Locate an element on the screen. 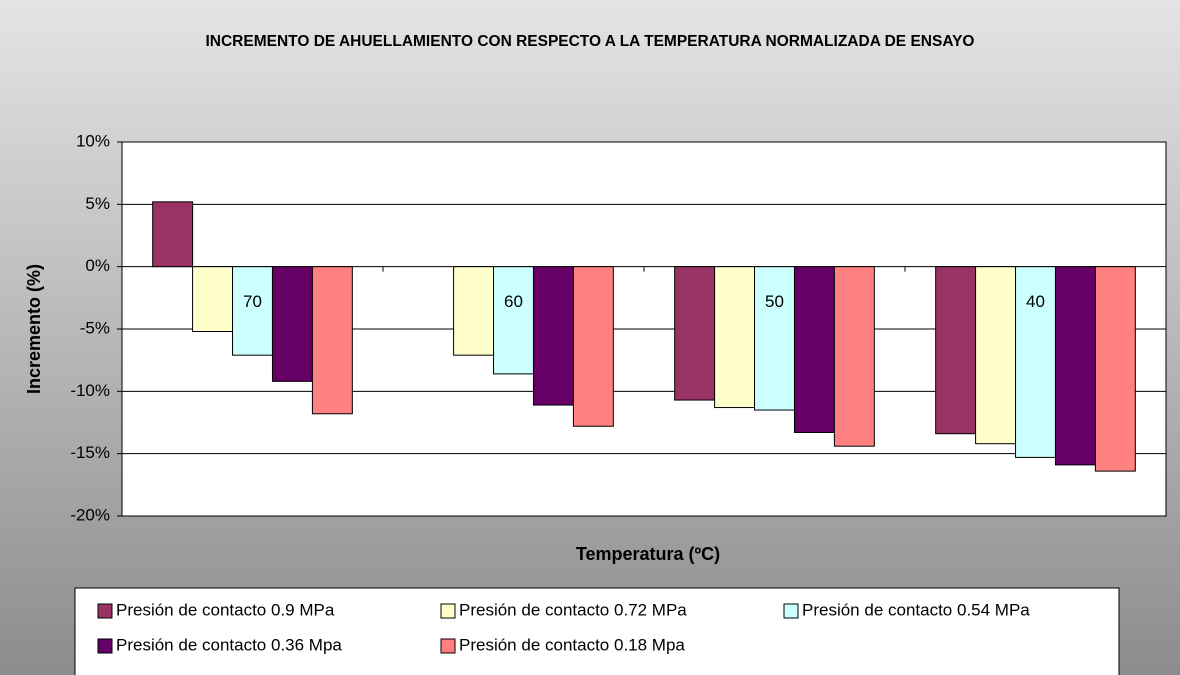 This screenshot has height=675, width=1180. y-tick-label: -5% is located at coordinates (95, 327).